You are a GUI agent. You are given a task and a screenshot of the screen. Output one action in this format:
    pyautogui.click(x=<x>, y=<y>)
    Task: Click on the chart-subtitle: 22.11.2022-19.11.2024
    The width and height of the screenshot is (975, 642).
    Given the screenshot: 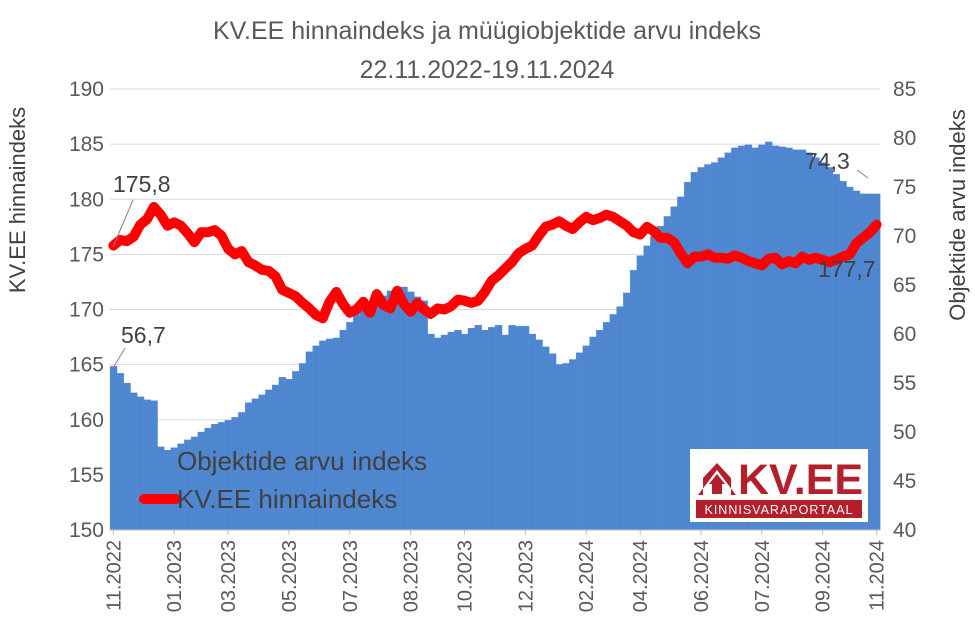 What is the action you would take?
    pyautogui.click(x=487, y=70)
    